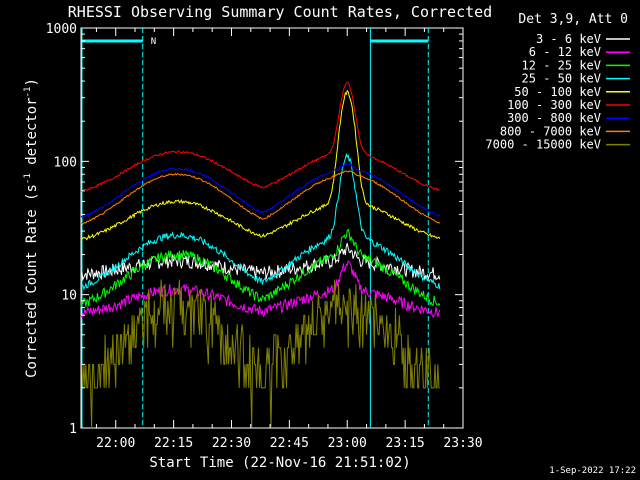  What do you see at coordinates (554, 105) in the screenshot?
I see `legend-label: 100 - 300 keV` at bounding box center [554, 105].